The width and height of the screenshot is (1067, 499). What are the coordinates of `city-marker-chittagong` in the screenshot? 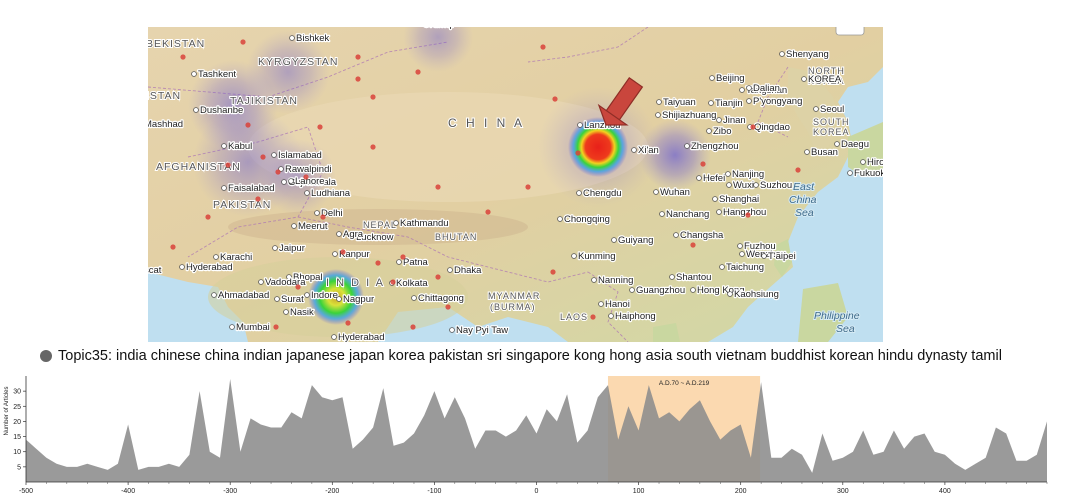 It's located at (414, 298).